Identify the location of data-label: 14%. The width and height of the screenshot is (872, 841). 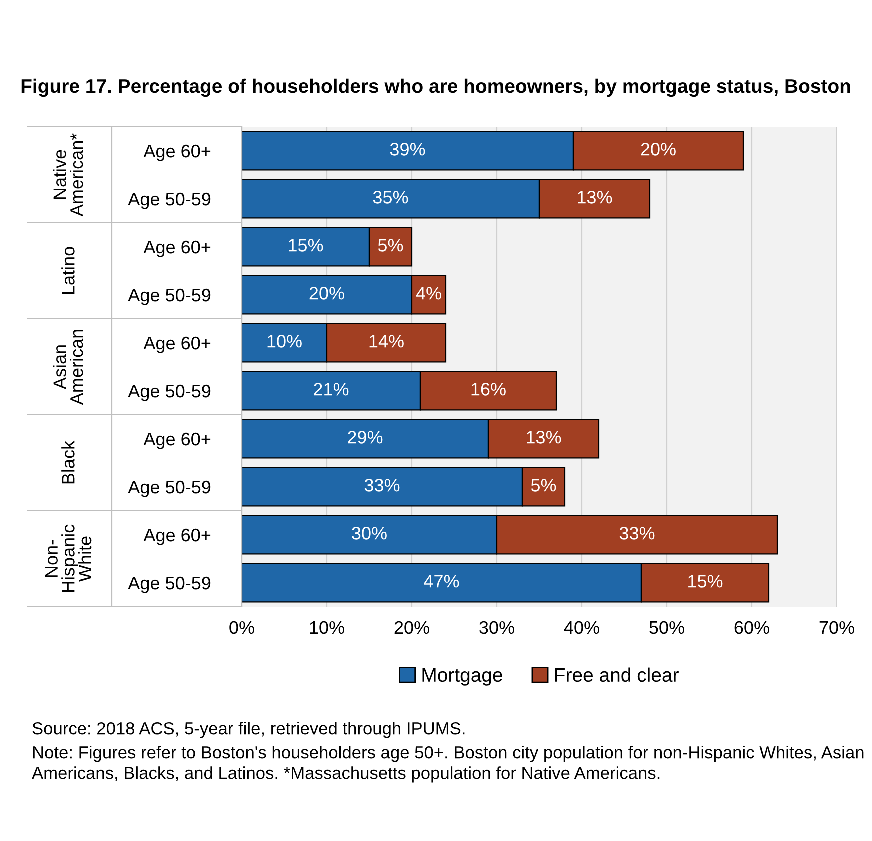
(387, 341).